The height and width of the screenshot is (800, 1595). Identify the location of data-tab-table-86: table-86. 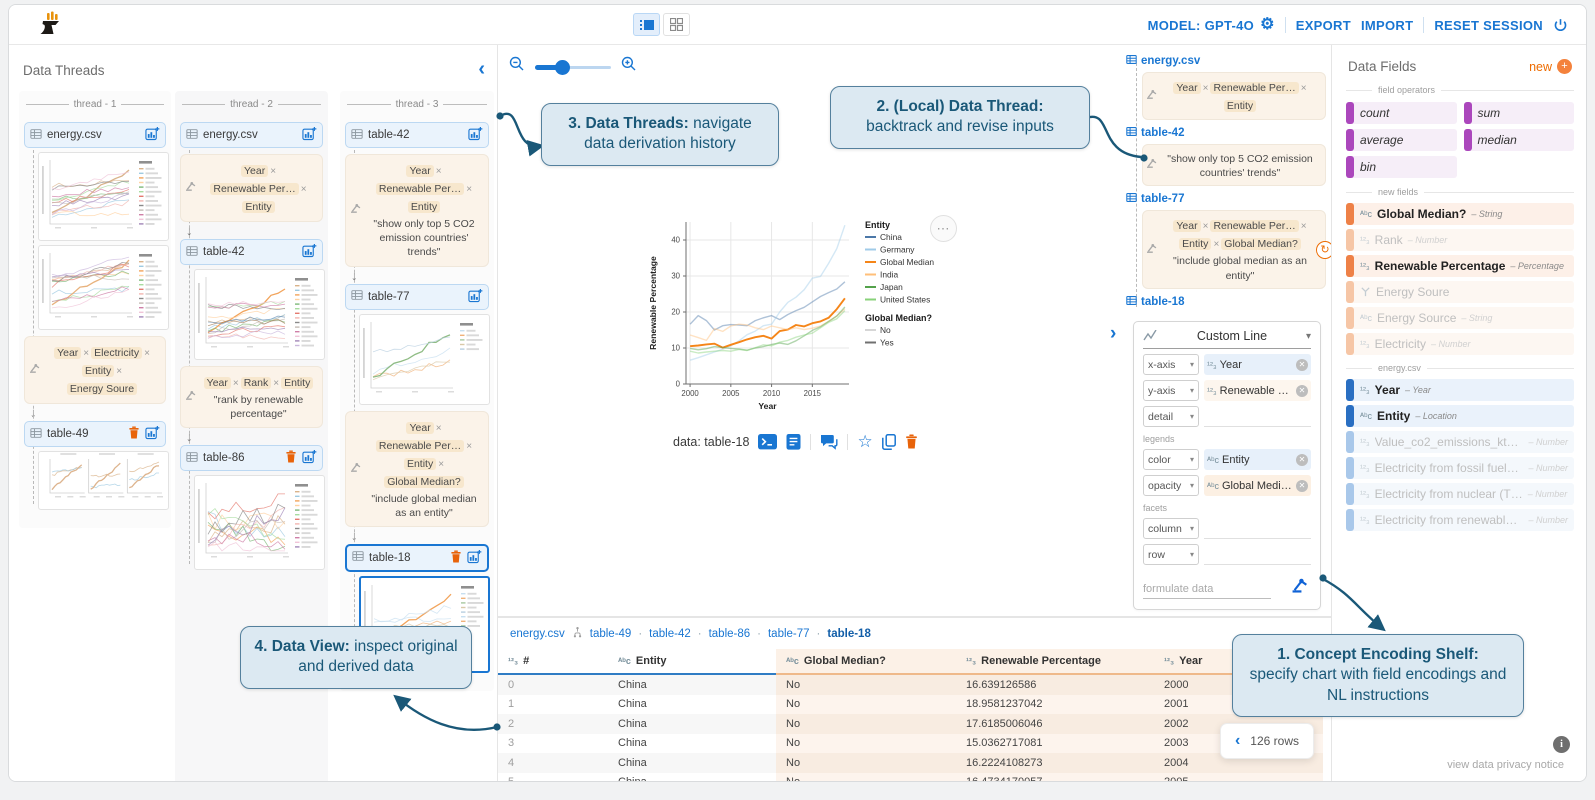
(729, 633).